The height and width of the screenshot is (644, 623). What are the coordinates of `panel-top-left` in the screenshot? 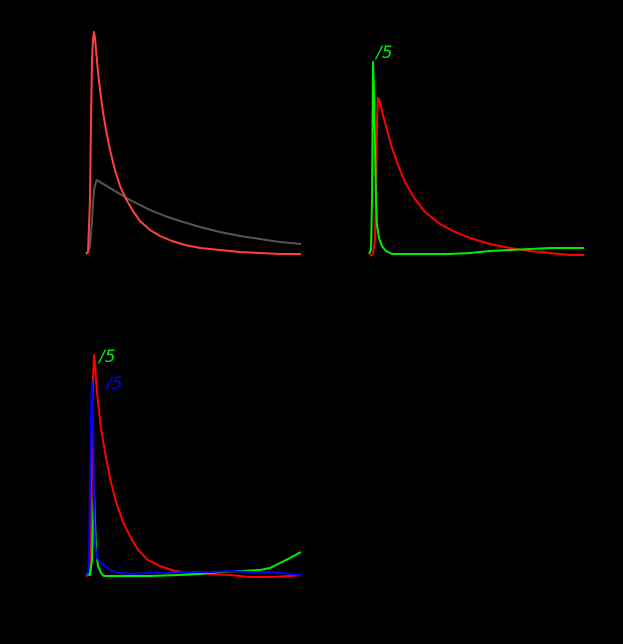 It's located at (193, 143).